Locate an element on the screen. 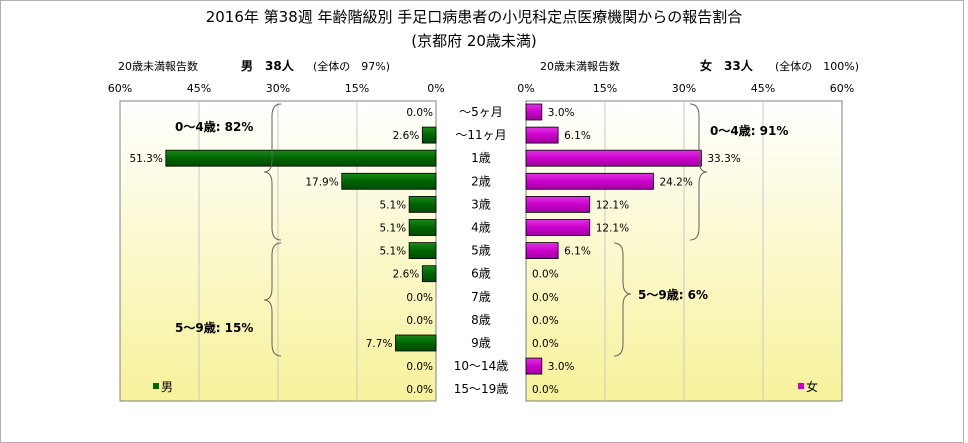  male-axis-tick-label: 30% is located at coordinates (278, 88).